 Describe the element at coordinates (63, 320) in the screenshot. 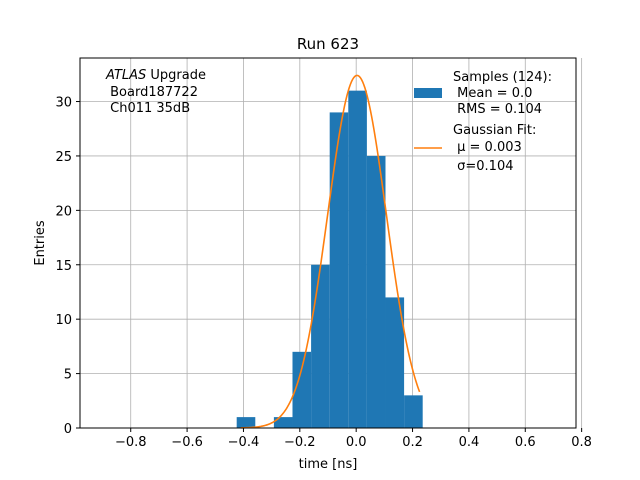

I see `y-tick-label: 10` at that location.